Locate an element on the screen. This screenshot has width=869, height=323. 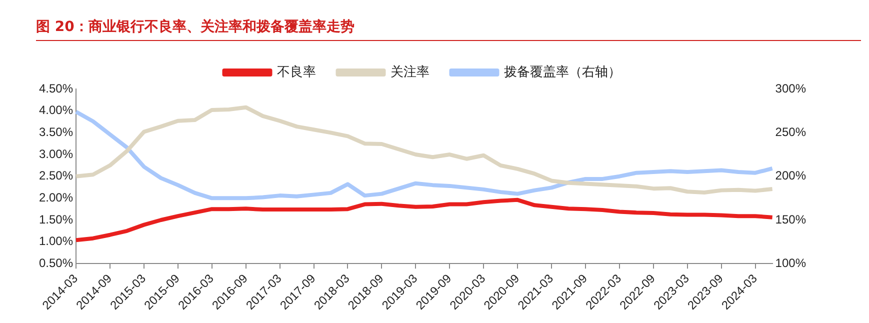
y-tick-label: 3.50% is located at coordinates (56, 131).